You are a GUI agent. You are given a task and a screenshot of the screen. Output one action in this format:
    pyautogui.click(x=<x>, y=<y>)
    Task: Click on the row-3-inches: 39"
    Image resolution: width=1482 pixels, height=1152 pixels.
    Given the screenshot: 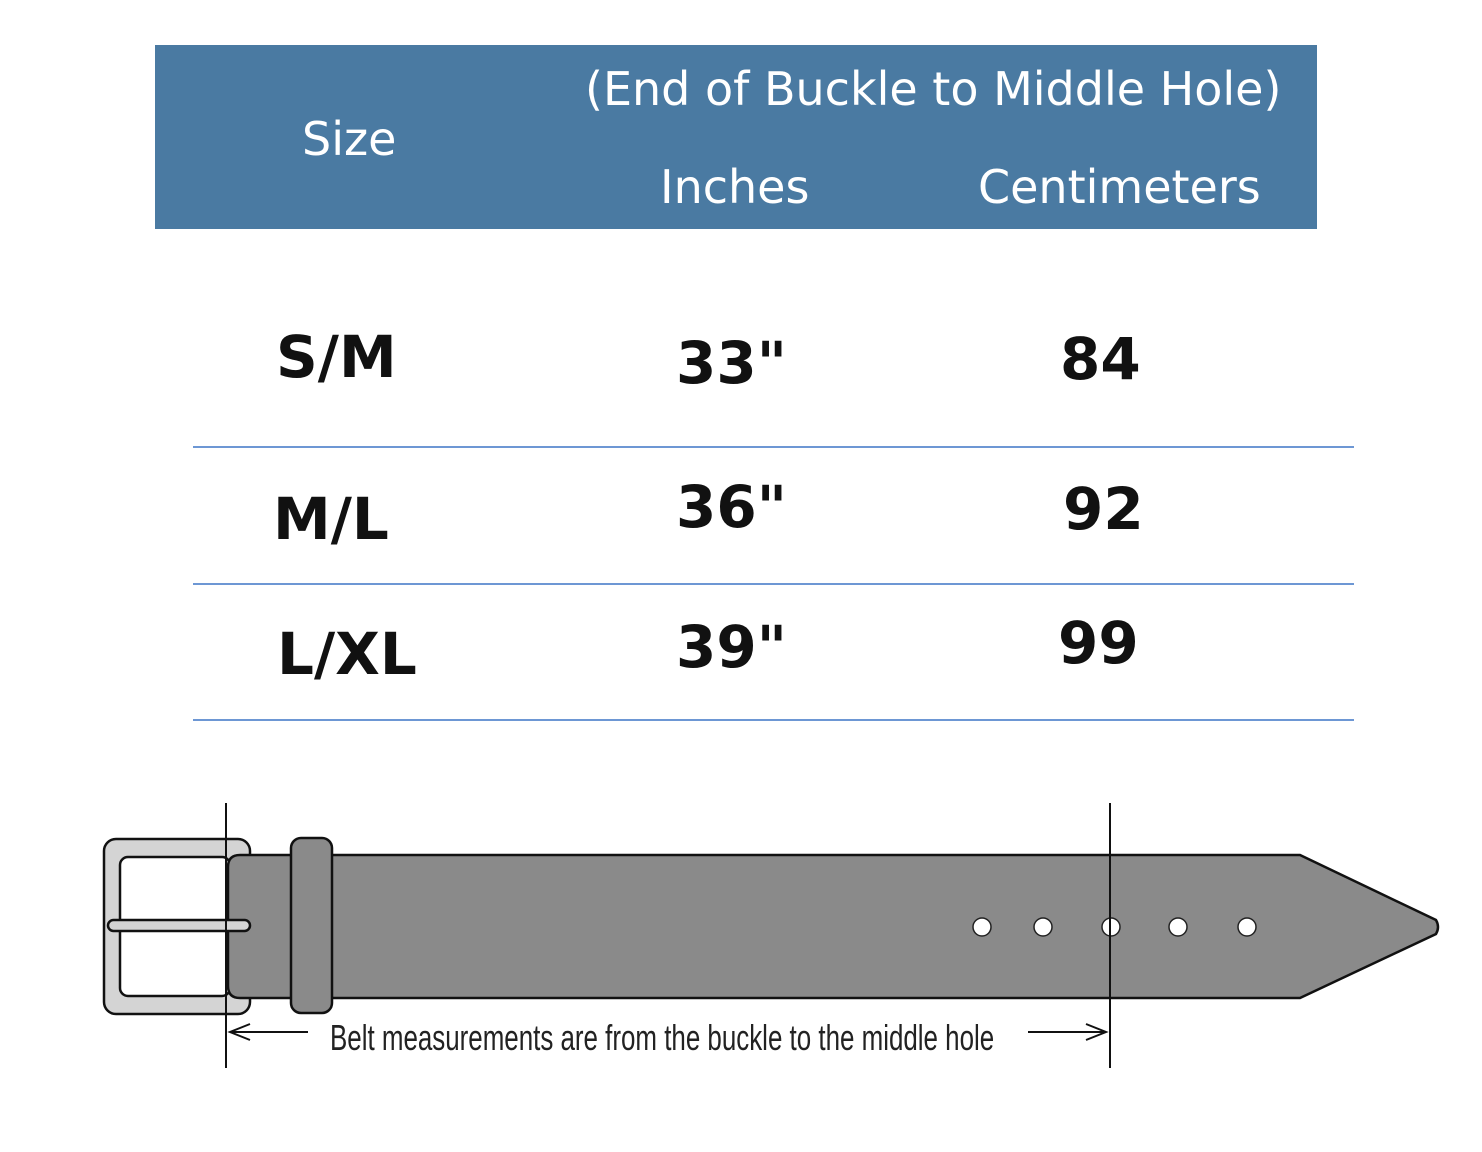 What is the action you would take?
    pyautogui.click(x=731, y=647)
    